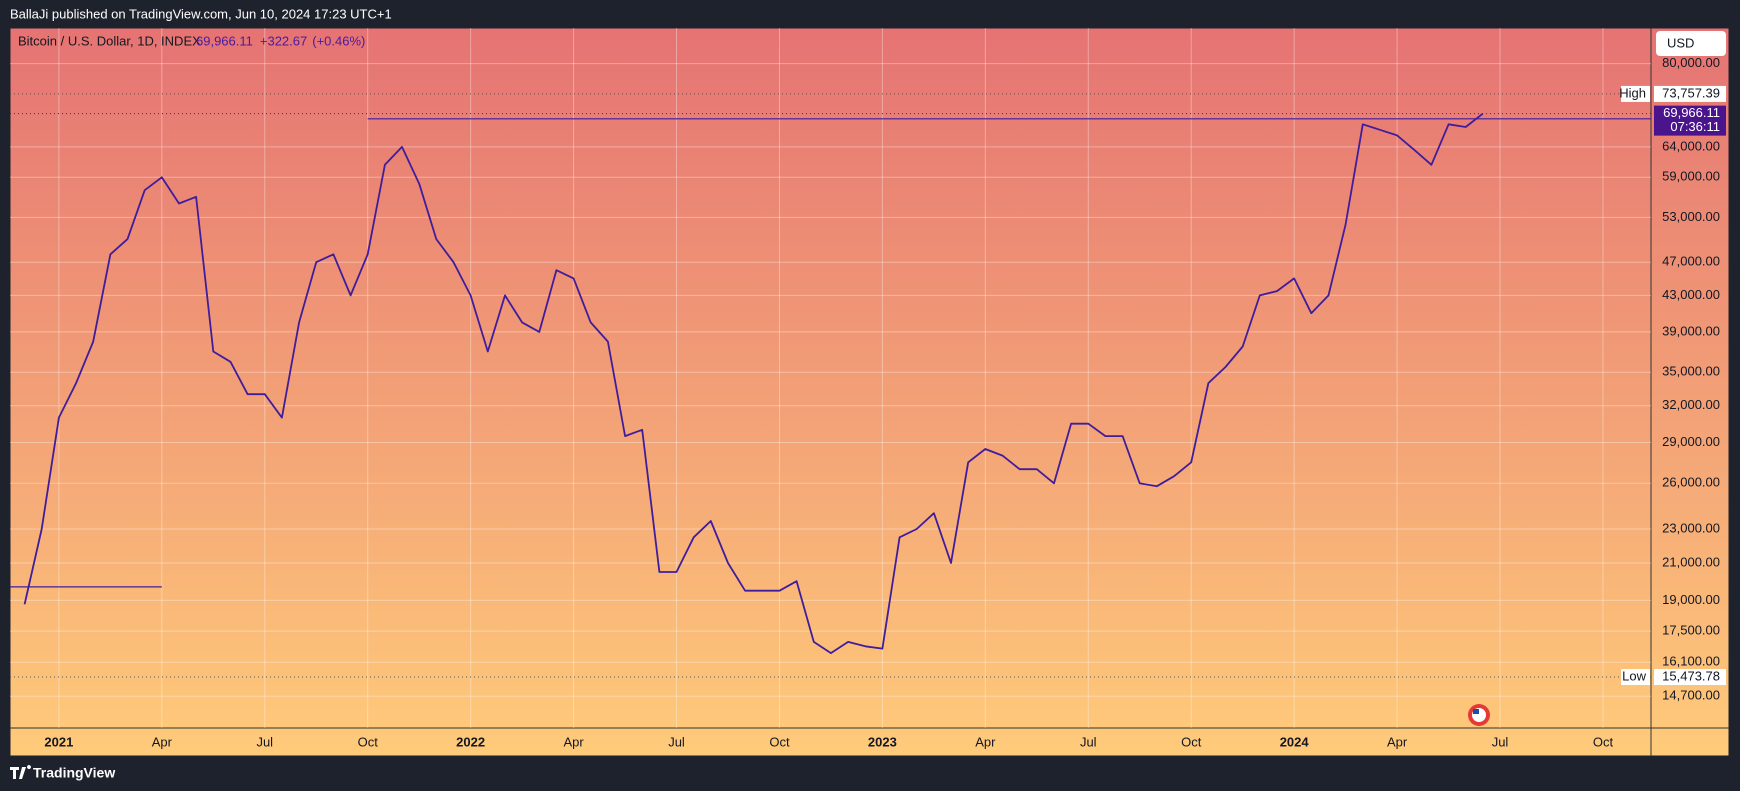 The image size is (1740, 791). Describe the element at coordinates (1691, 527) in the screenshot. I see `y-tick-label: 23,000.00` at that location.